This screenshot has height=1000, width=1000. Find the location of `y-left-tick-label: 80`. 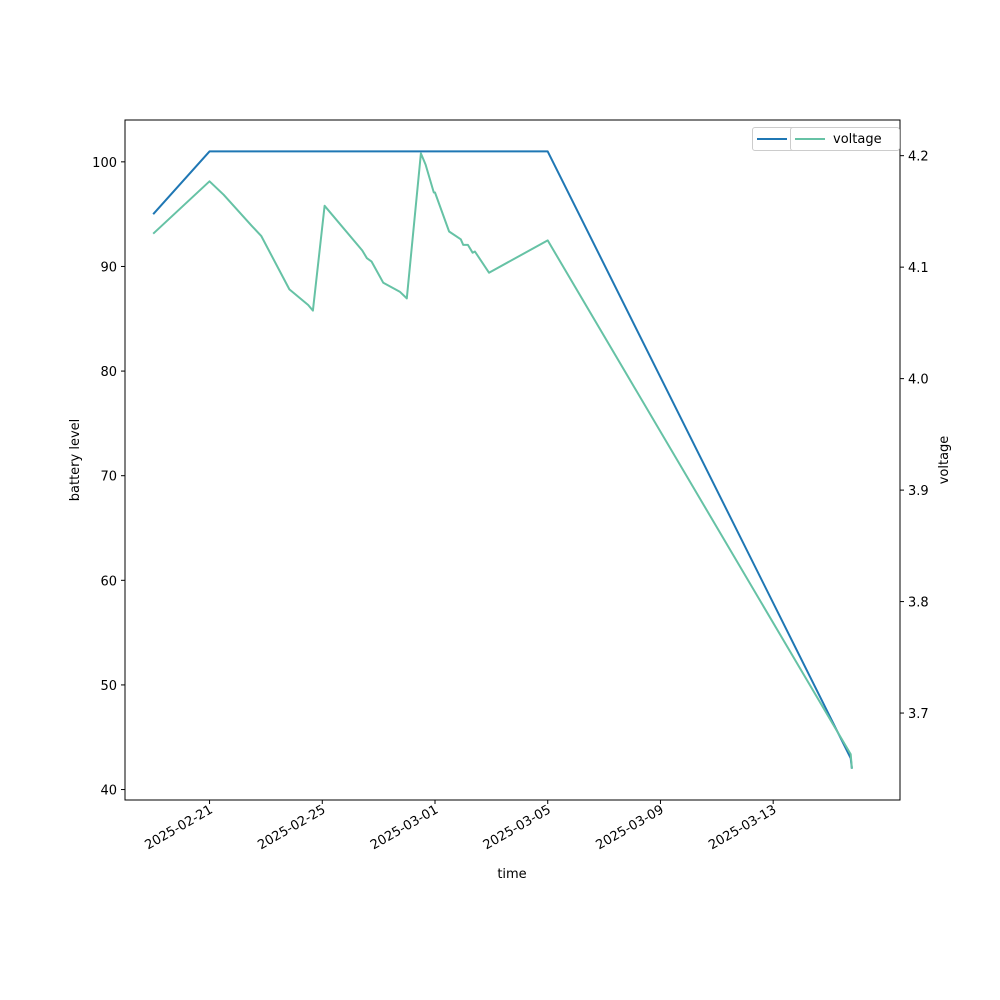

y-left-tick-label: 80 is located at coordinates (108, 372).